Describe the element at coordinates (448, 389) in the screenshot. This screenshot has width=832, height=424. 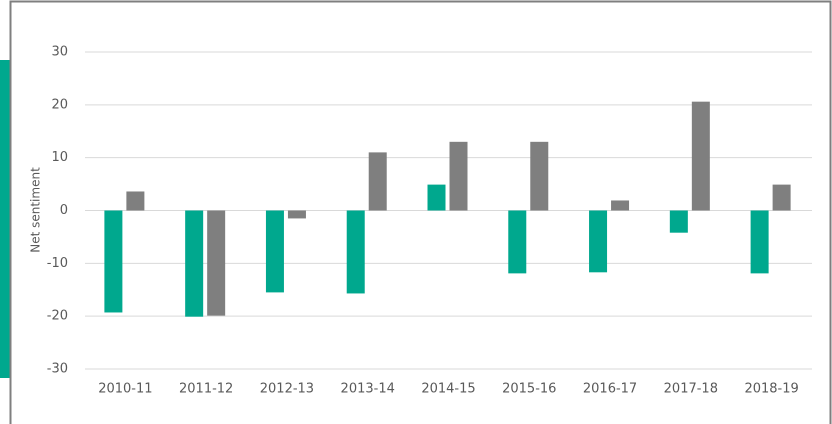
I see `x-tick-label: 2014-15` at that location.